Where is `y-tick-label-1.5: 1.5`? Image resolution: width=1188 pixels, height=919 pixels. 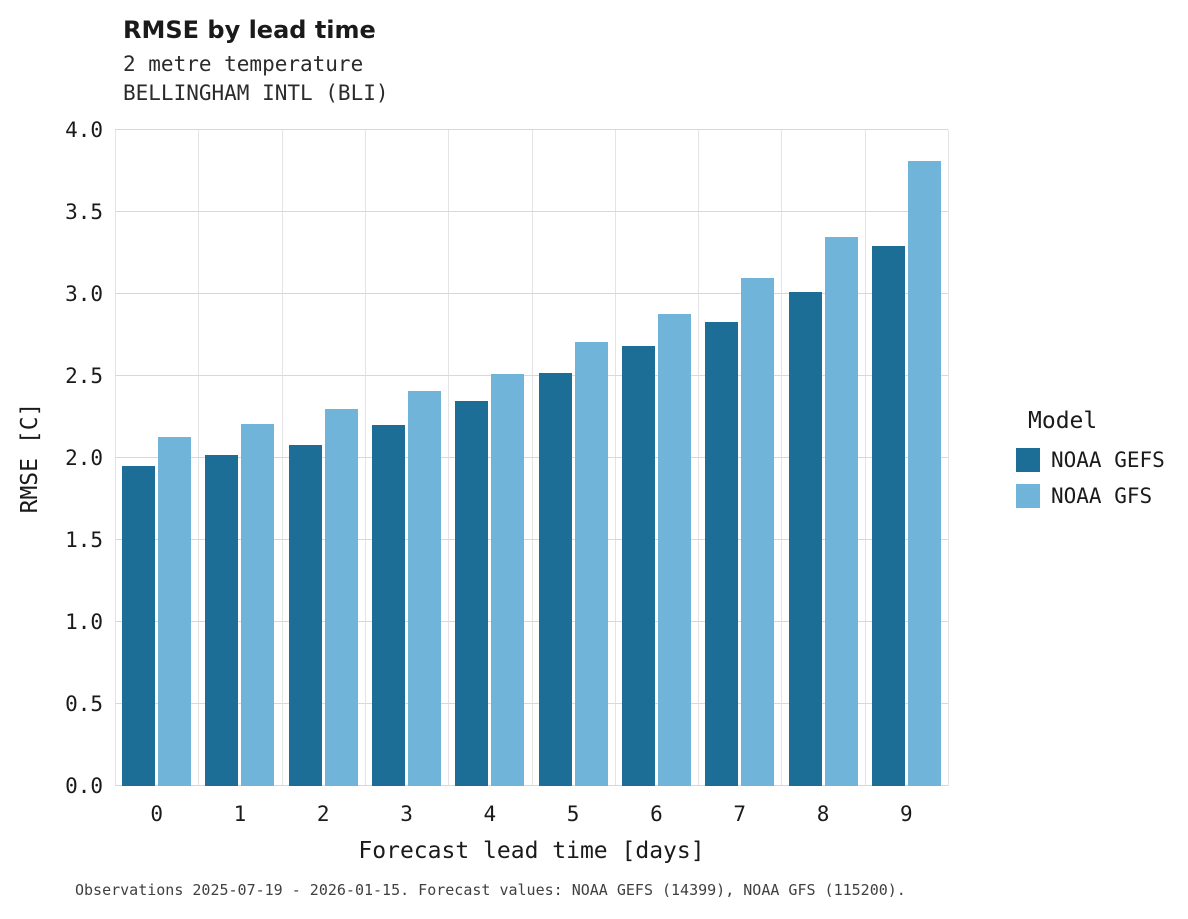 y-tick-label-1.5: 1.5 is located at coordinates (84, 540).